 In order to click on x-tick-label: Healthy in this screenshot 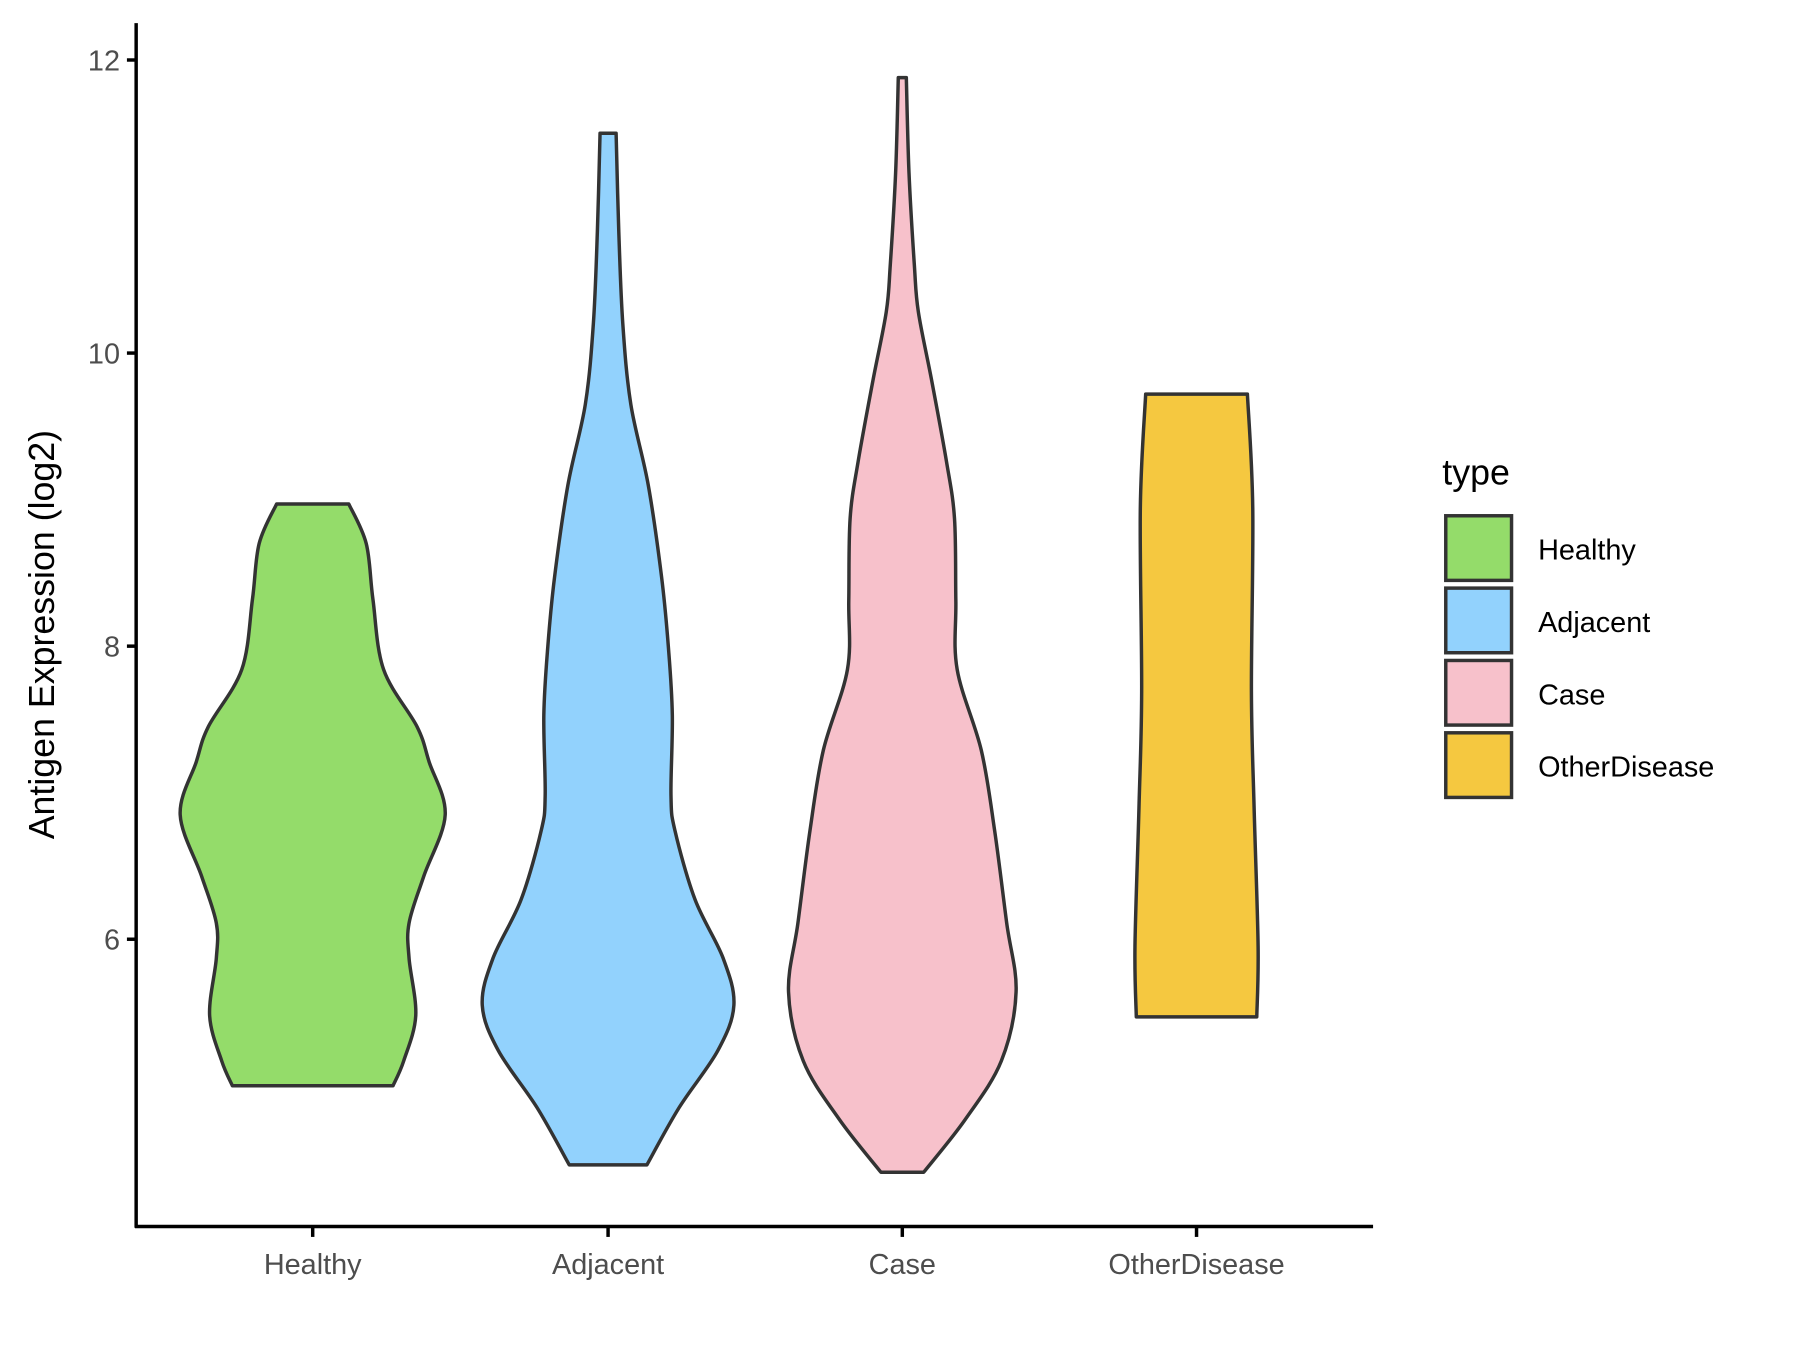, I will do `click(313, 1265)`.